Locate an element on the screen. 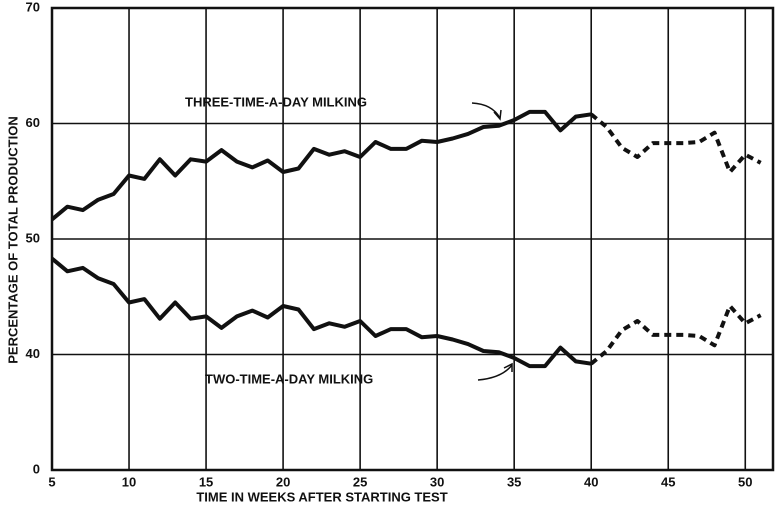 The image size is (778, 511). y-tick-label: 70 is located at coordinates (33, 7).